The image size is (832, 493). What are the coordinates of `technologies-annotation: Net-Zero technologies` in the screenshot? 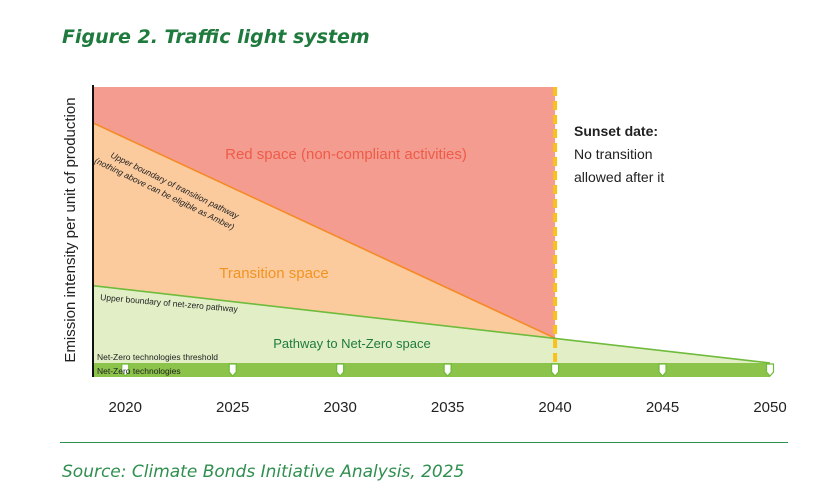 It's located at (139, 371).